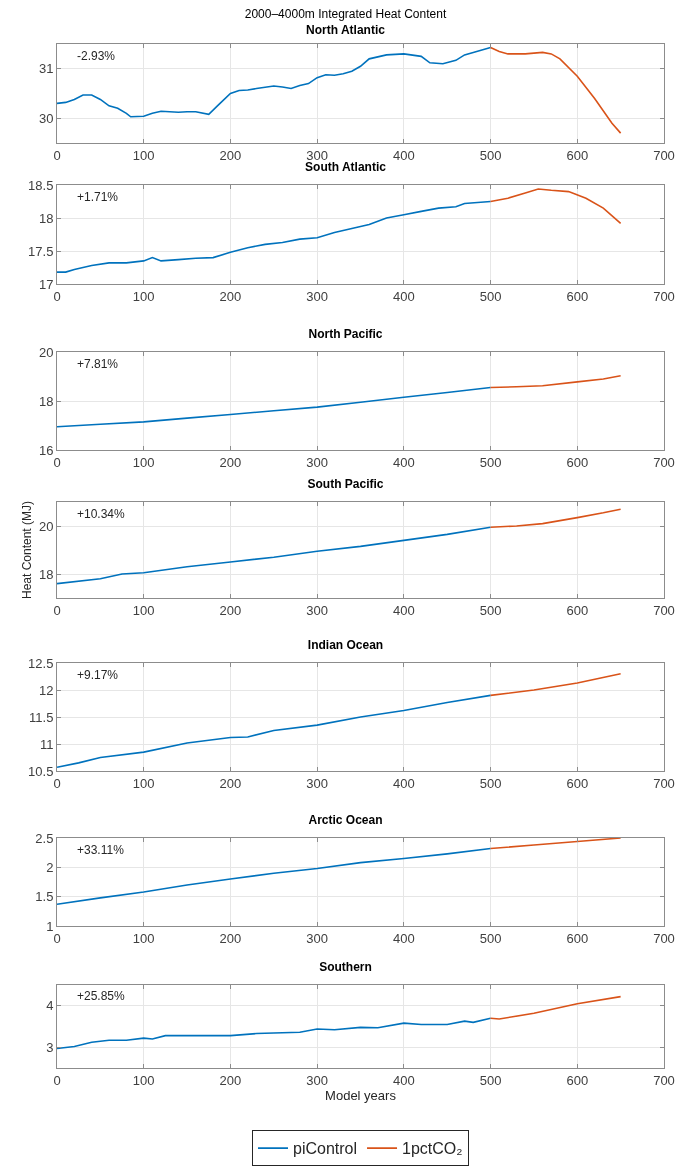  Describe the element at coordinates (50, 926) in the screenshot. I see `y-tick-label: 1` at that location.